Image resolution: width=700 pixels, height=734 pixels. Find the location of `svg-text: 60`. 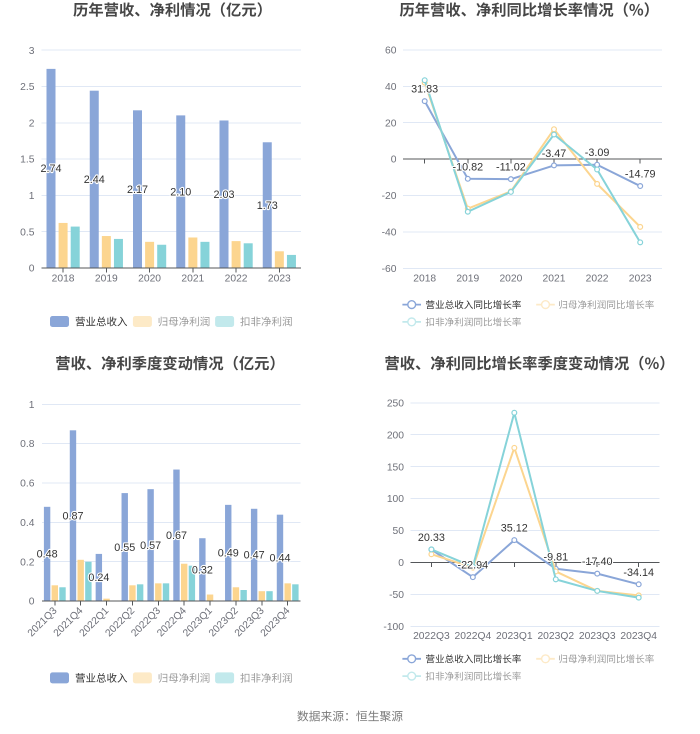

svg-text: 60 is located at coordinates (391, 51).